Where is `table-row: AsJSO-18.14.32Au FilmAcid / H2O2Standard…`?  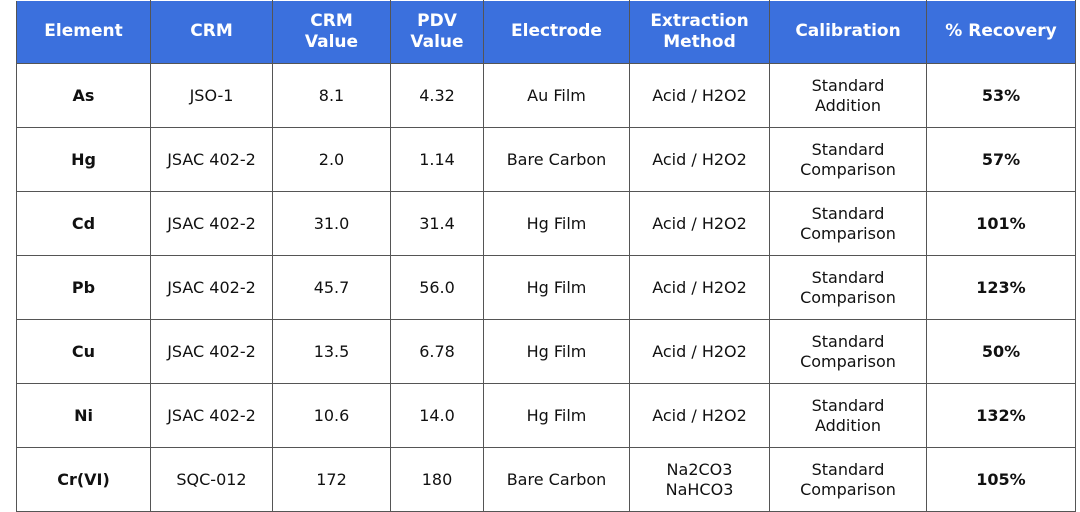 table-row: AsJSO-18.14.32Au FilmAcid / H2O2Standard… is located at coordinates (546, 96).